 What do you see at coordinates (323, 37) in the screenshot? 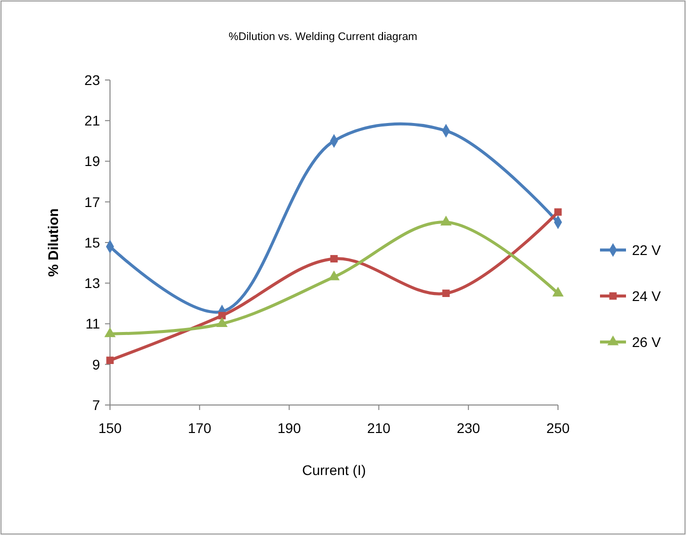
I see `chart-title: %Dilution vs. Welding Current diagram` at bounding box center [323, 37].